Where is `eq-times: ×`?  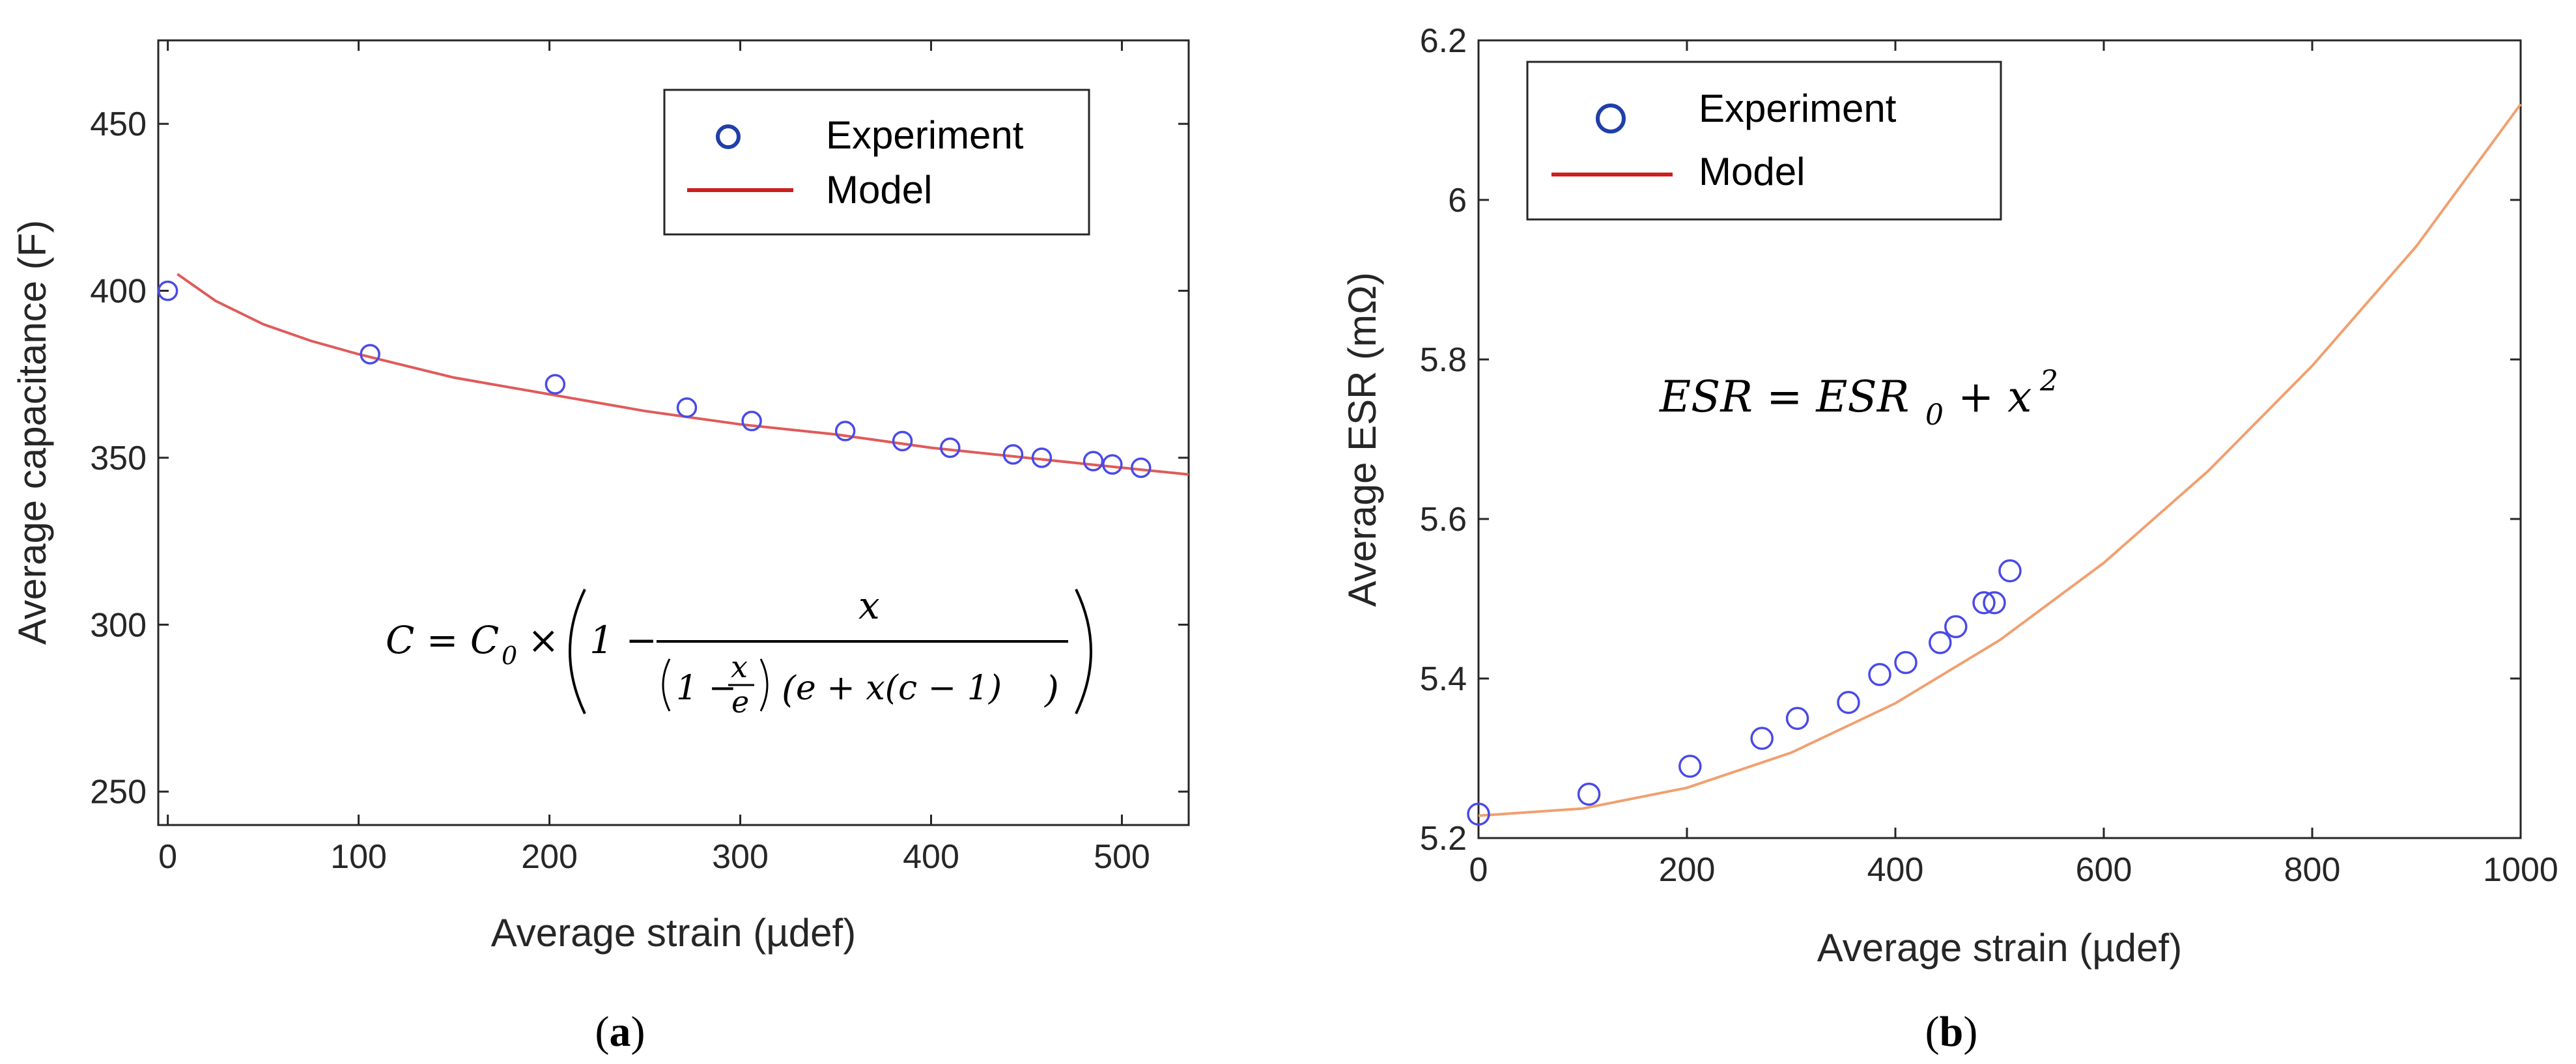 eq-times: × is located at coordinates (543, 640).